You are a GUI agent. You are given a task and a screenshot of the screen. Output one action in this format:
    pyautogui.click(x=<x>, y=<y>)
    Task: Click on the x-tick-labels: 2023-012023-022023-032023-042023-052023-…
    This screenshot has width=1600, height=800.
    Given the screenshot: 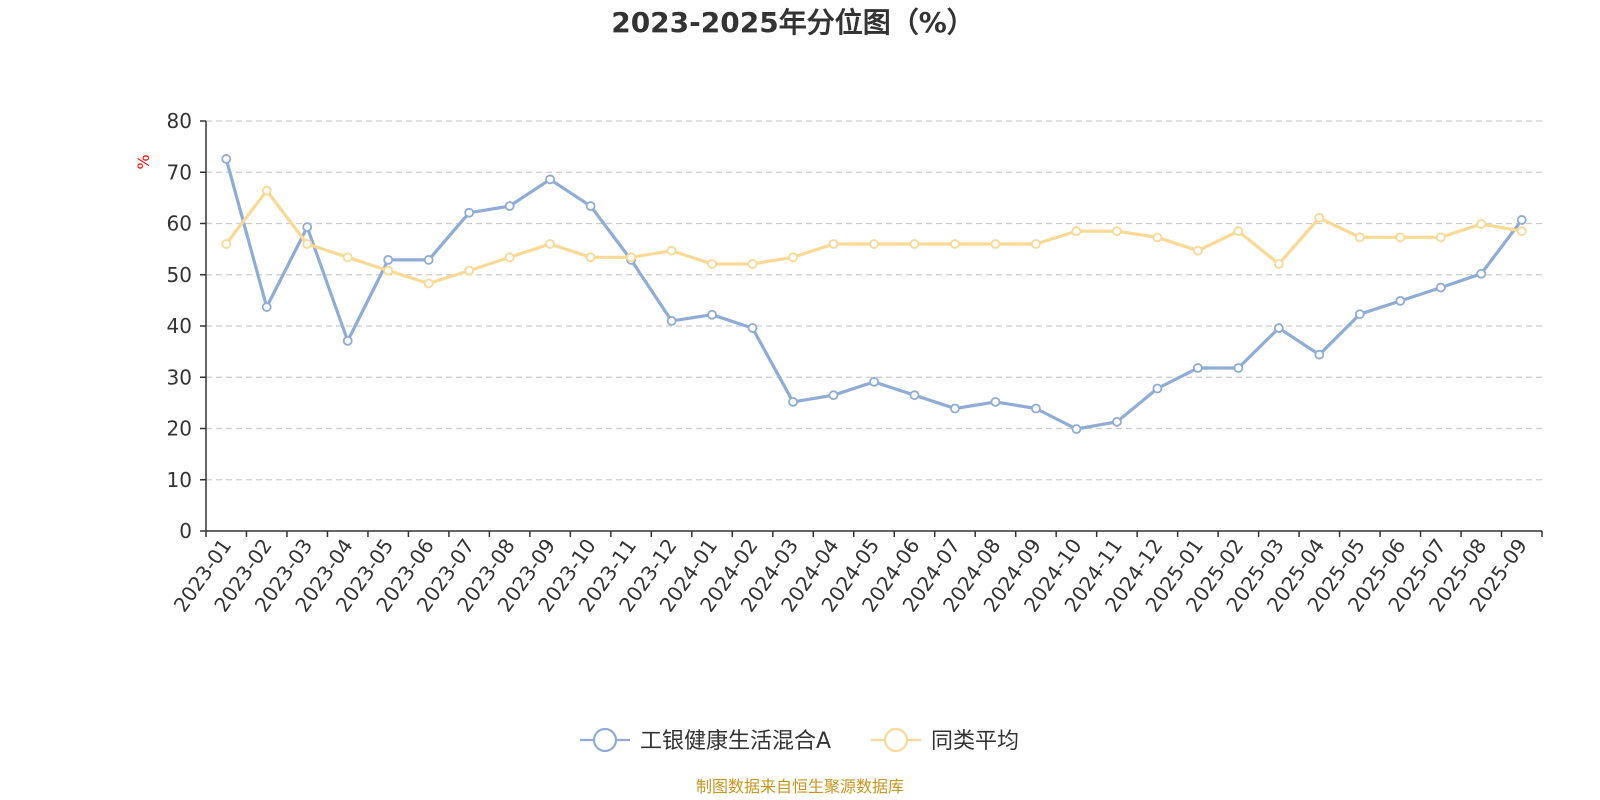 What is the action you would take?
    pyautogui.click(x=850, y=575)
    